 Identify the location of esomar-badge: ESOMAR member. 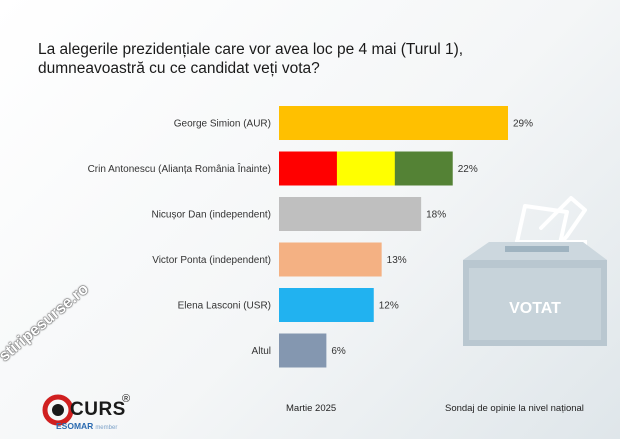
(86, 426).